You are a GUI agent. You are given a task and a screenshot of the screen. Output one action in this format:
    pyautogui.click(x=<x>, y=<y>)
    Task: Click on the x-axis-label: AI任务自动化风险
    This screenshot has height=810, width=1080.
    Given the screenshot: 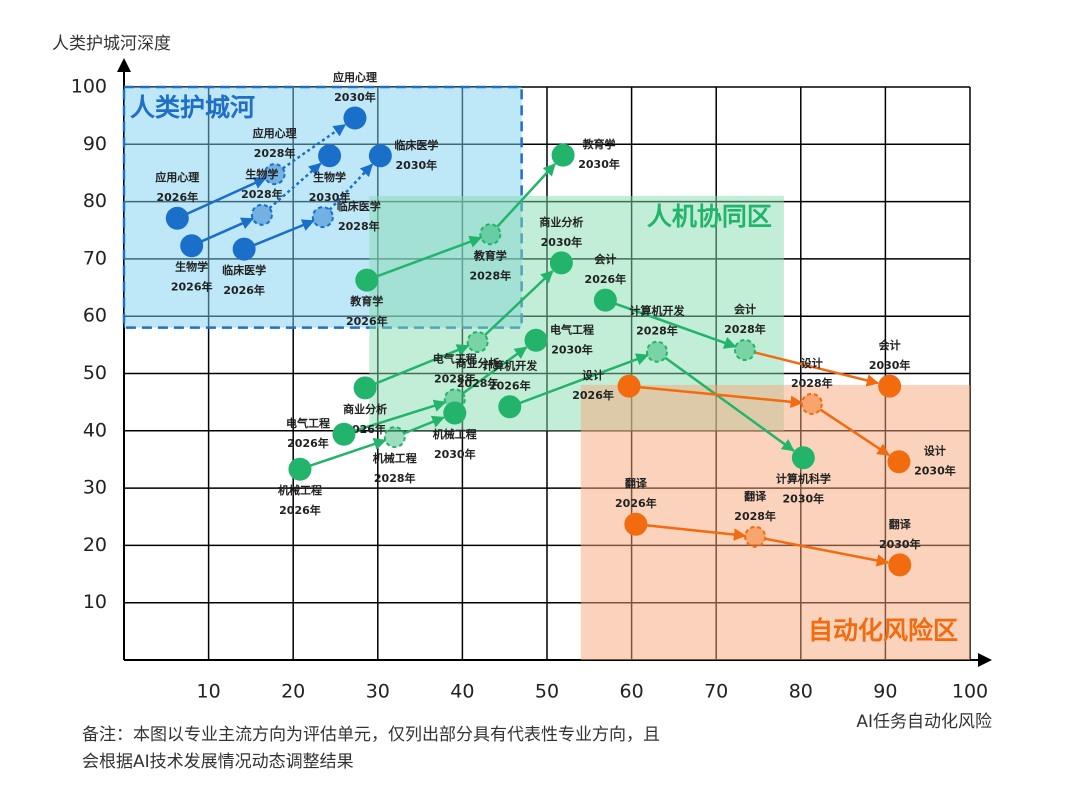 What is the action you would take?
    pyautogui.click(x=924, y=722)
    